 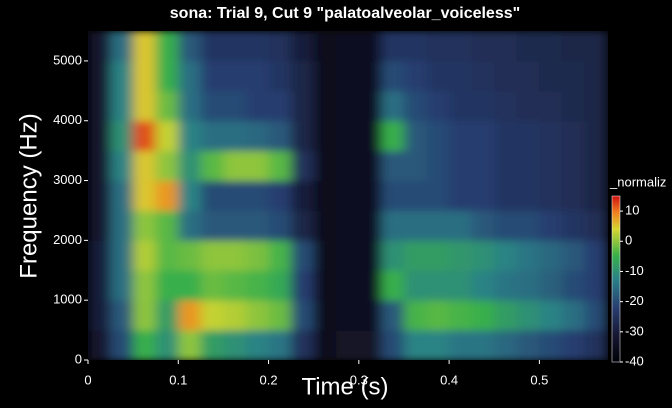 What do you see at coordinates (449, 379) in the screenshot?
I see `x-tick-label: 0.4` at bounding box center [449, 379].